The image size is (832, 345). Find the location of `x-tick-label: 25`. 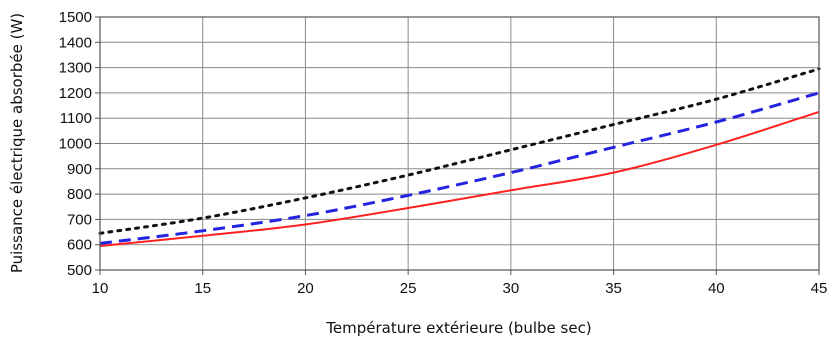

x-tick-label: 25 is located at coordinates (408, 288).